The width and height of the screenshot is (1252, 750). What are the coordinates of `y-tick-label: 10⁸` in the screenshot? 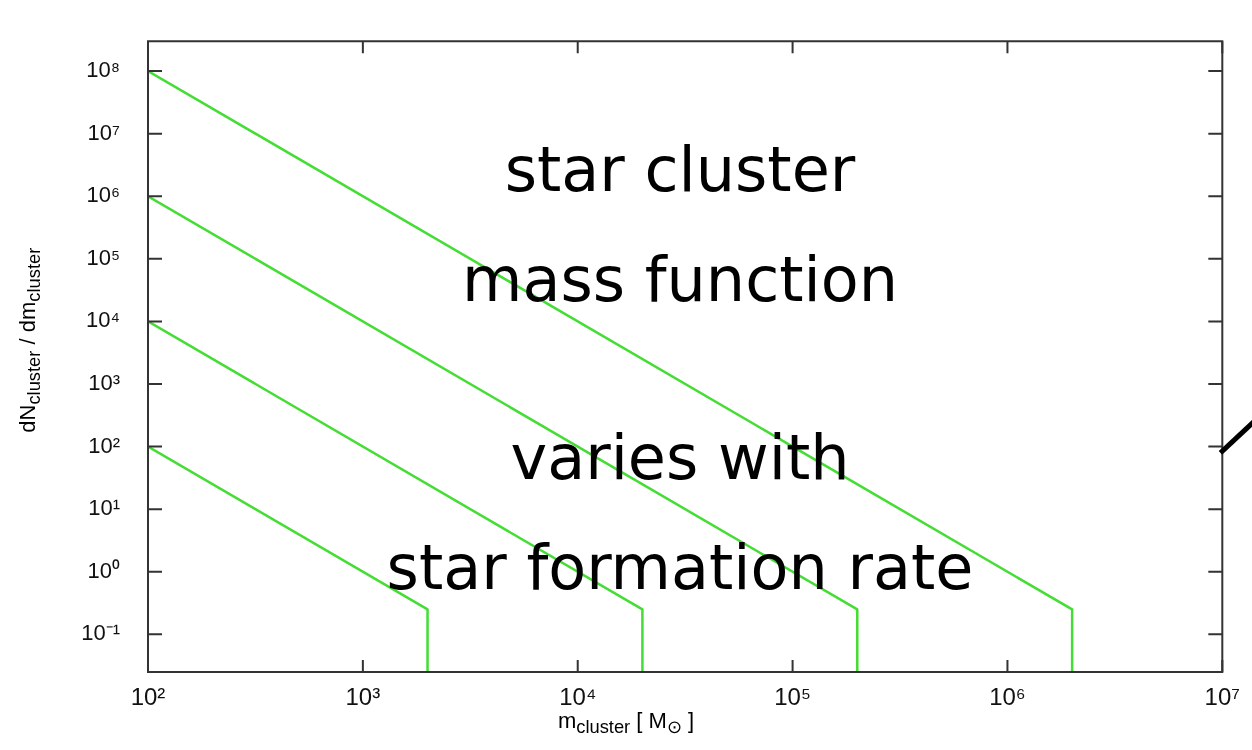 It's located at (103, 70).